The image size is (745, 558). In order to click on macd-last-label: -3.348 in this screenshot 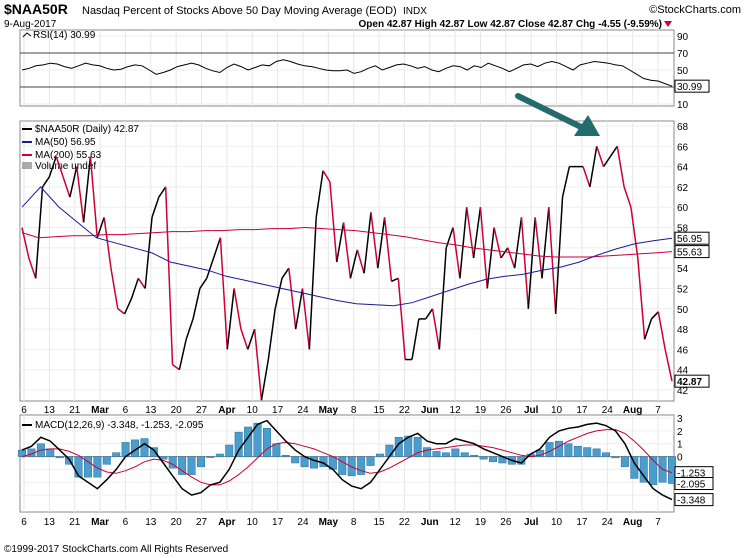, I will do `click(691, 501)`.